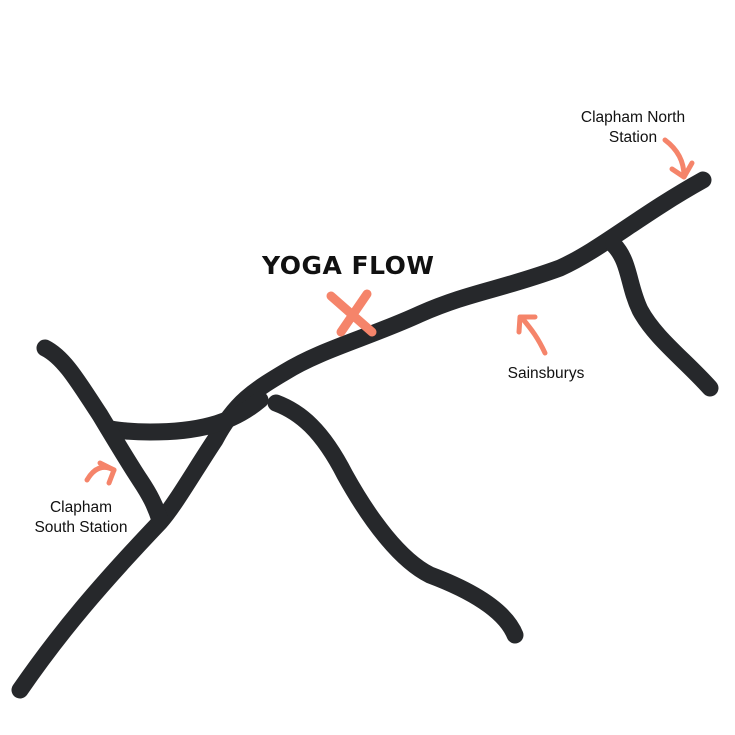 This screenshot has width=735, height=735. What do you see at coordinates (348, 265) in the screenshot?
I see `yoga-flow-title: YOGA FLOW` at bounding box center [348, 265].